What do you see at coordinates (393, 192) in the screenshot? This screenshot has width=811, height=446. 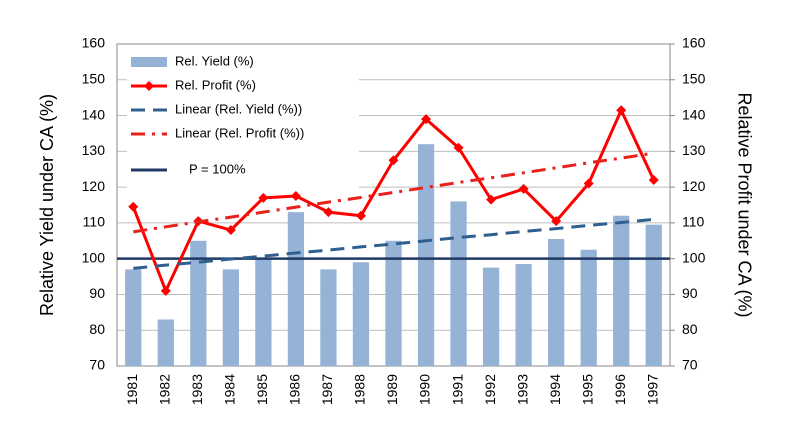 I see `line` at bounding box center [393, 192].